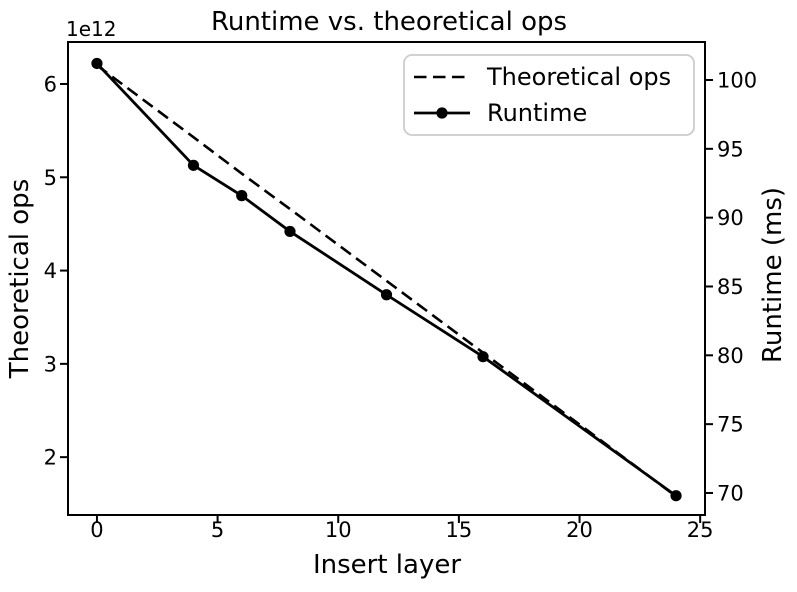 This screenshot has width=797, height=592. What do you see at coordinates (217, 530) in the screenshot?
I see `x-tick-label: 5` at bounding box center [217, 530].